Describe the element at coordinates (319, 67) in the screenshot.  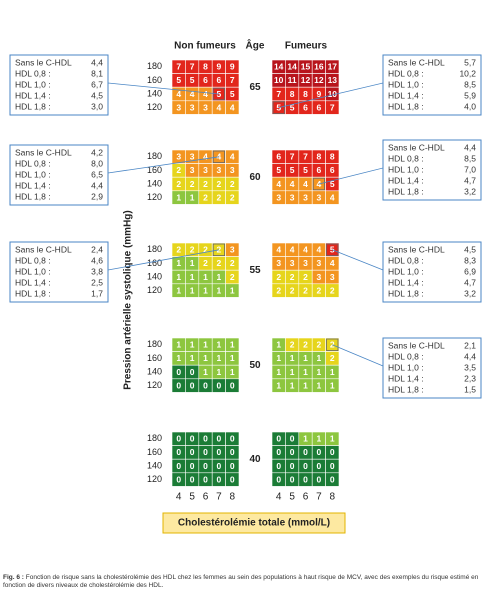
I see `risk-value: 16` at that location.